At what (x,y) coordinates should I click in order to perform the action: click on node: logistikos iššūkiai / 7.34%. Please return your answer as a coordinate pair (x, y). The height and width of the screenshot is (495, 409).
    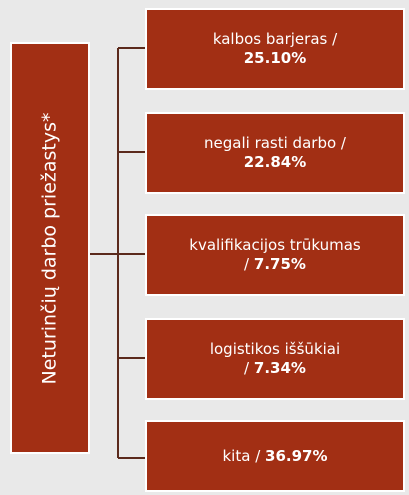
    Looking at the image, I should click on (275, 359).